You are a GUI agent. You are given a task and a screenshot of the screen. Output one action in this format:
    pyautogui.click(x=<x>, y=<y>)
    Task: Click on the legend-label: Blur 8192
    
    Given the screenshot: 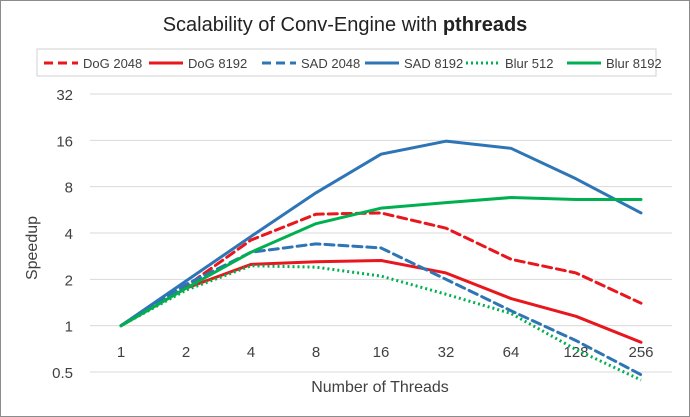 What is the action you would take?
    pyautogui.click(x=634, y=63)
    